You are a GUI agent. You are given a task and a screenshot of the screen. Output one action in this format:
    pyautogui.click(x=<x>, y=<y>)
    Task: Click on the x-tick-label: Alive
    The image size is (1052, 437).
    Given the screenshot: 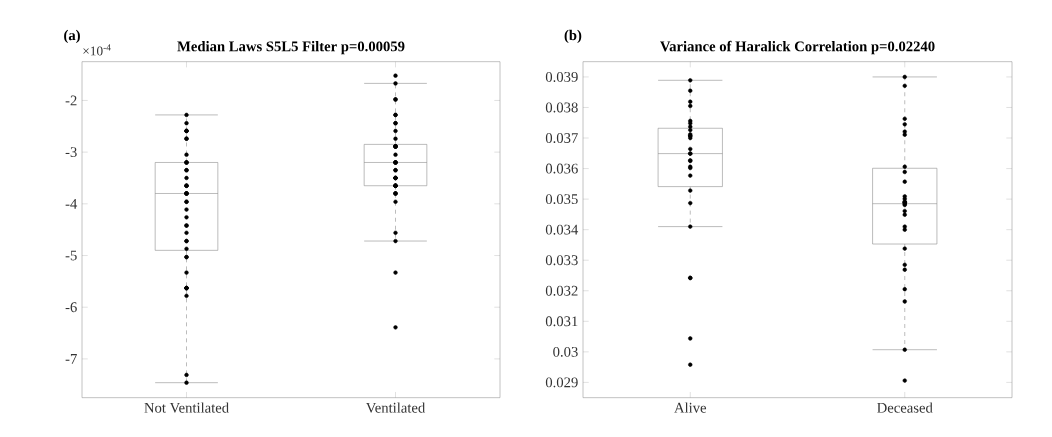 What is the action you would take?
    pyautogui.click(x=690, y=407)
    